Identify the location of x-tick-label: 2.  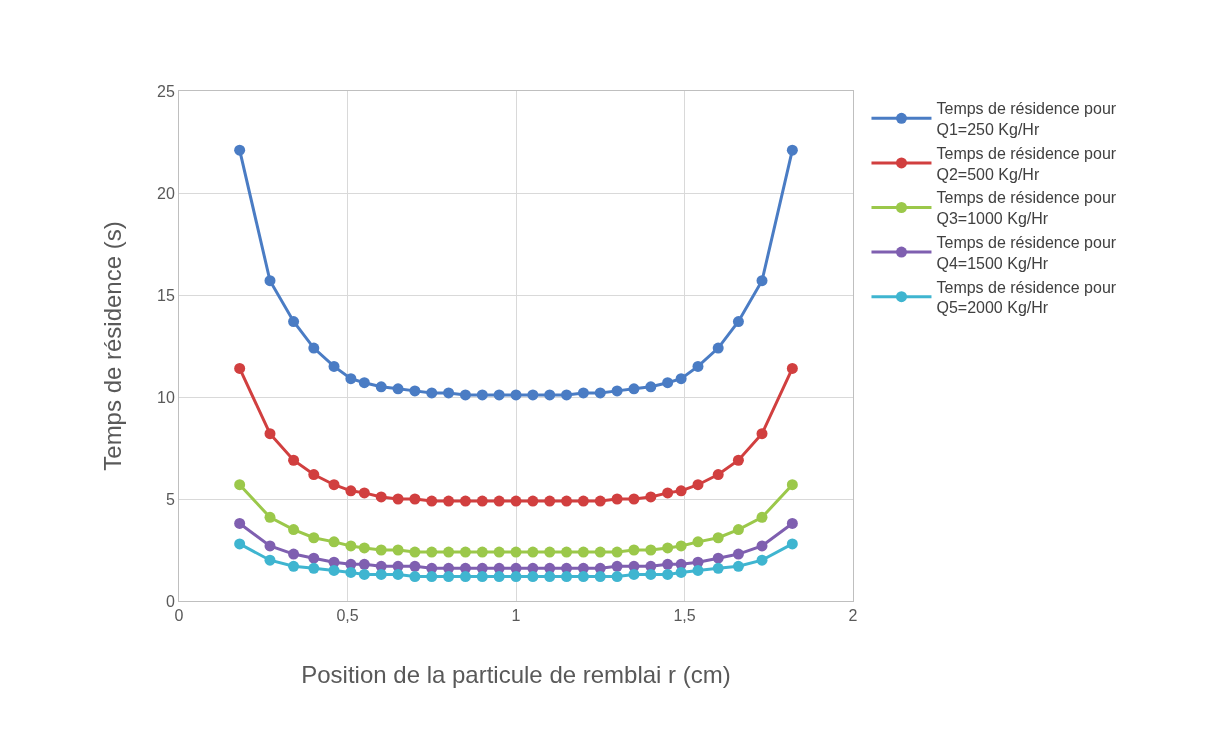
(853, 616).